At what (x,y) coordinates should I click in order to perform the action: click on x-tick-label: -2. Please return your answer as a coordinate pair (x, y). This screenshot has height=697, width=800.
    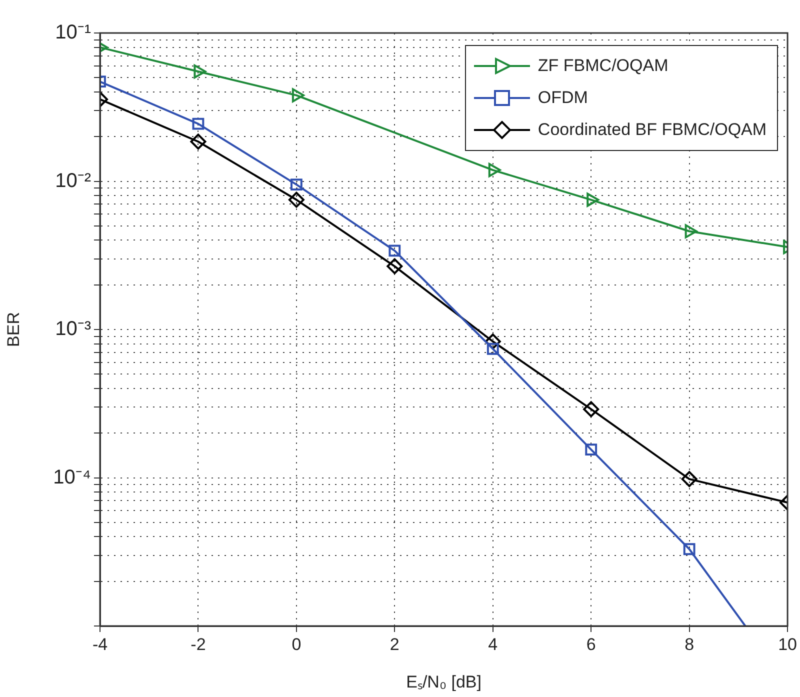
    Looking at the image, I should click on (198, 644).